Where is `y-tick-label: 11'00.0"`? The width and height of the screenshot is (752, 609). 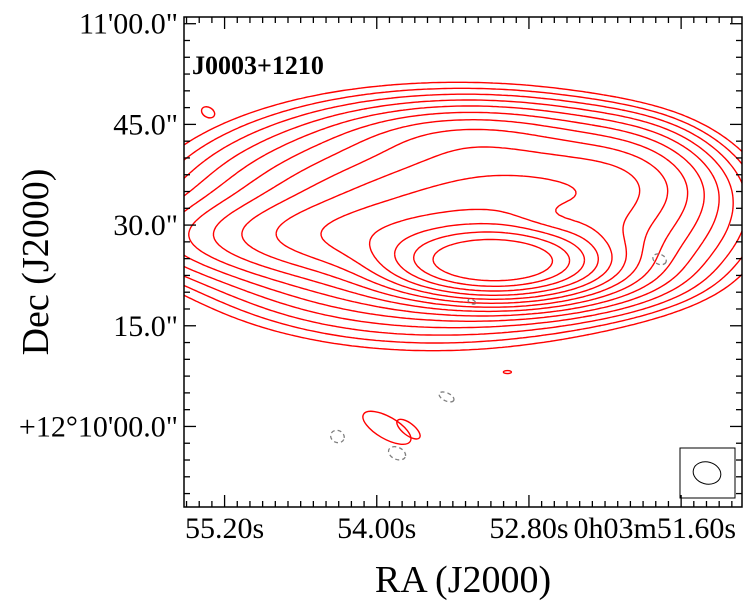
y-tick-label: 11'00.0" is located at coordinates (128, 24).